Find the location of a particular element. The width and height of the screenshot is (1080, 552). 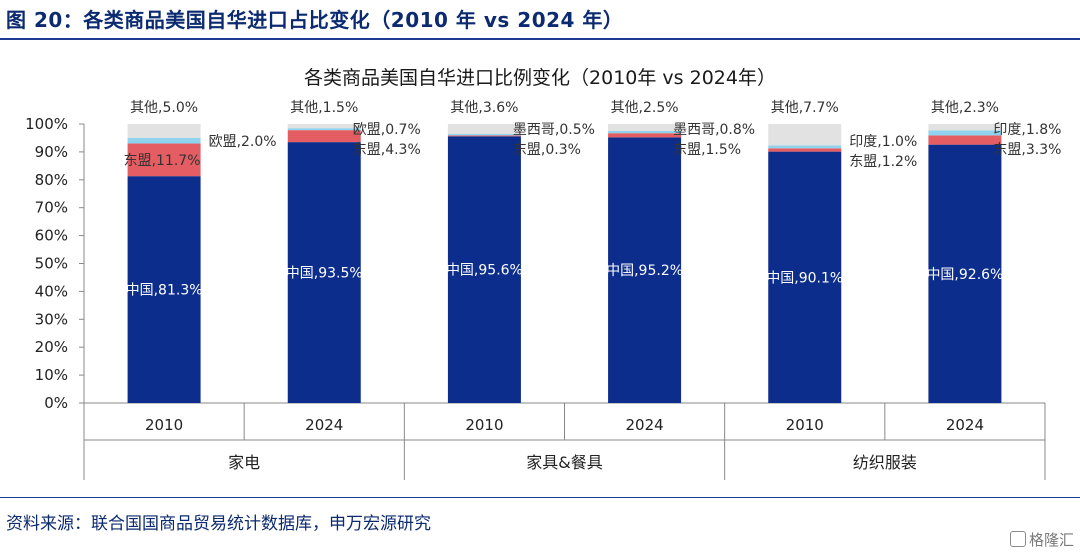

data-label-other: 其他,7.7% is located at coordinates (805, 108).